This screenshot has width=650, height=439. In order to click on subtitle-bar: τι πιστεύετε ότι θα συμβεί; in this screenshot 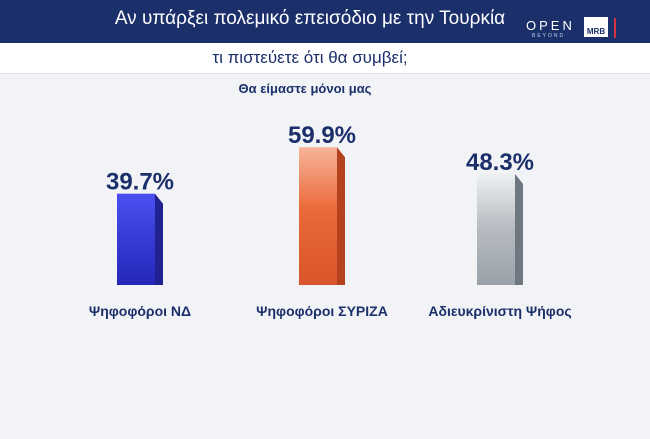, I will do `click(325, 58)`.